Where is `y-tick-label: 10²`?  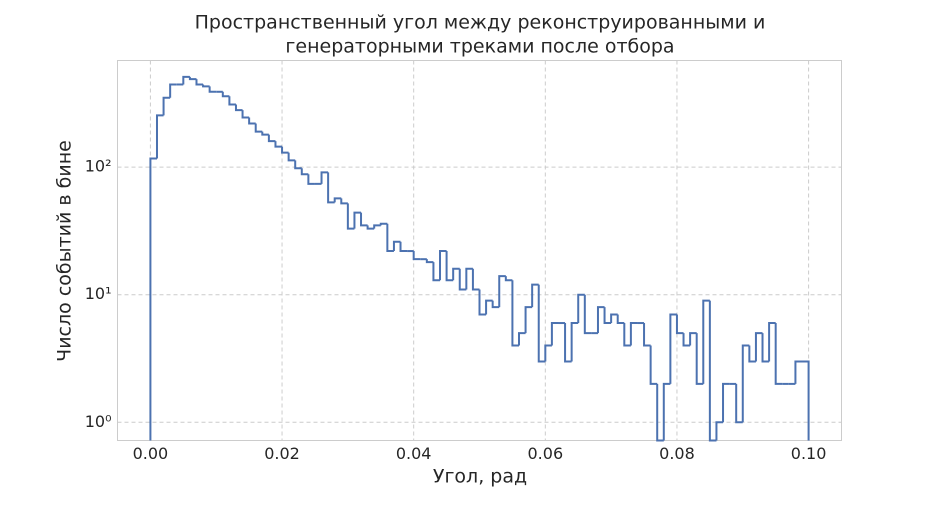 y-tick-label: 10² is located at coordinates (98, 166).